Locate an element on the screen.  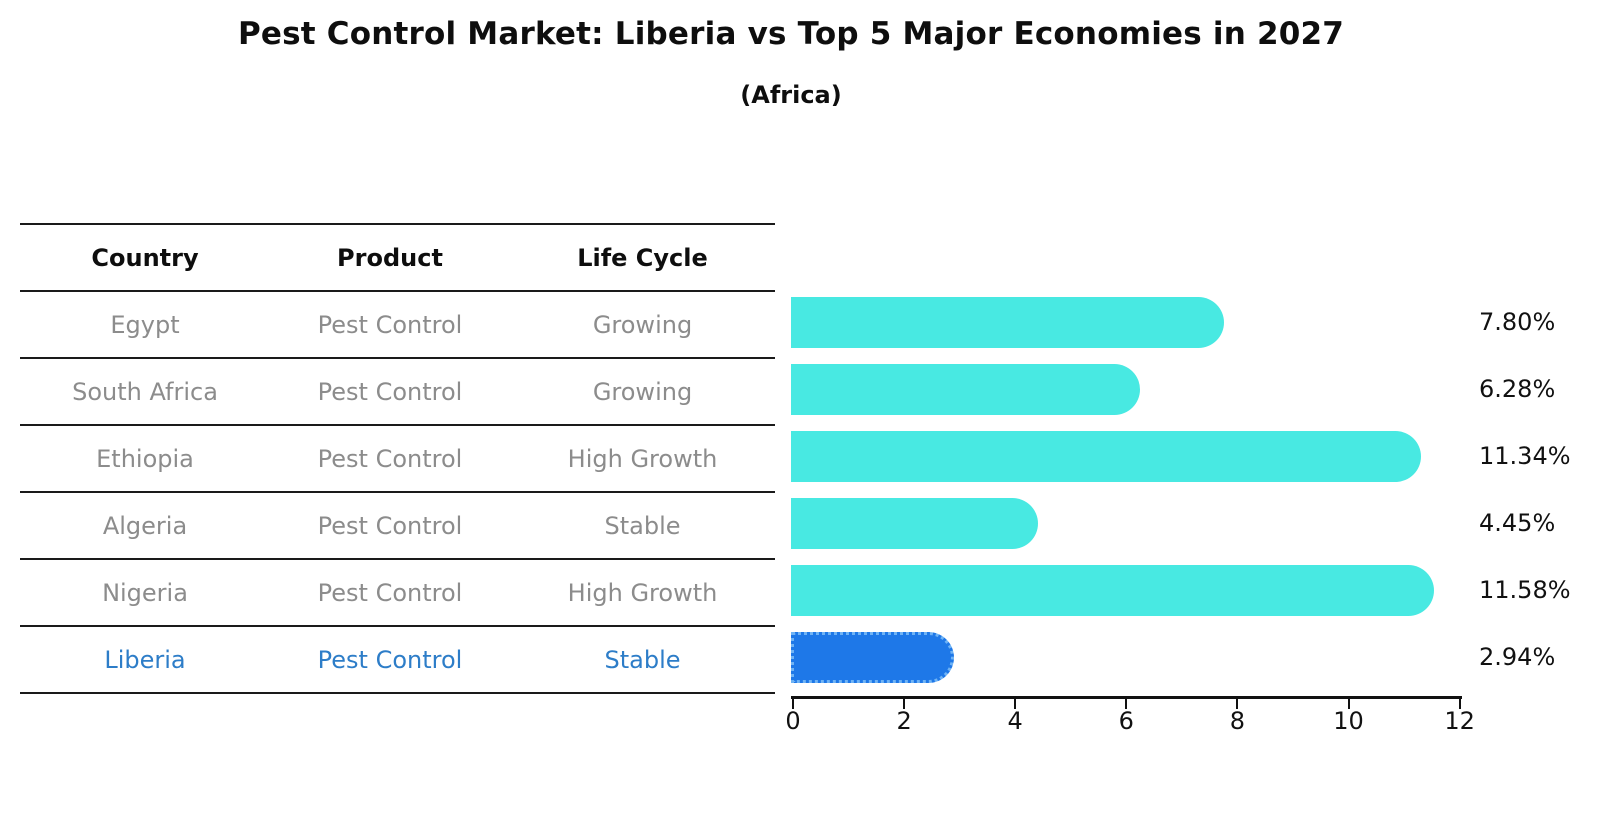
bar-egypt is located at coordinates (1008, 322).